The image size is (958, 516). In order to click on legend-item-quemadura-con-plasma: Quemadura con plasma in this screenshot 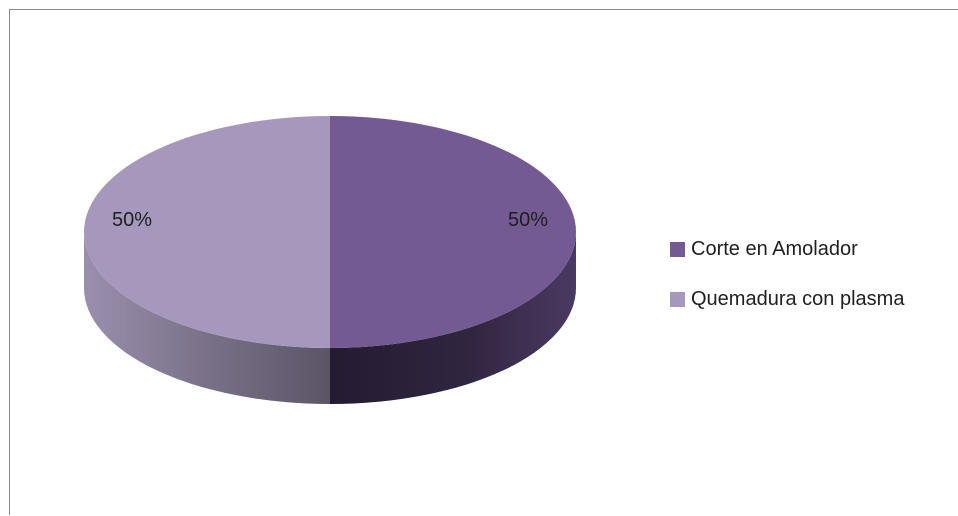, I will do `click(787, 299)`.